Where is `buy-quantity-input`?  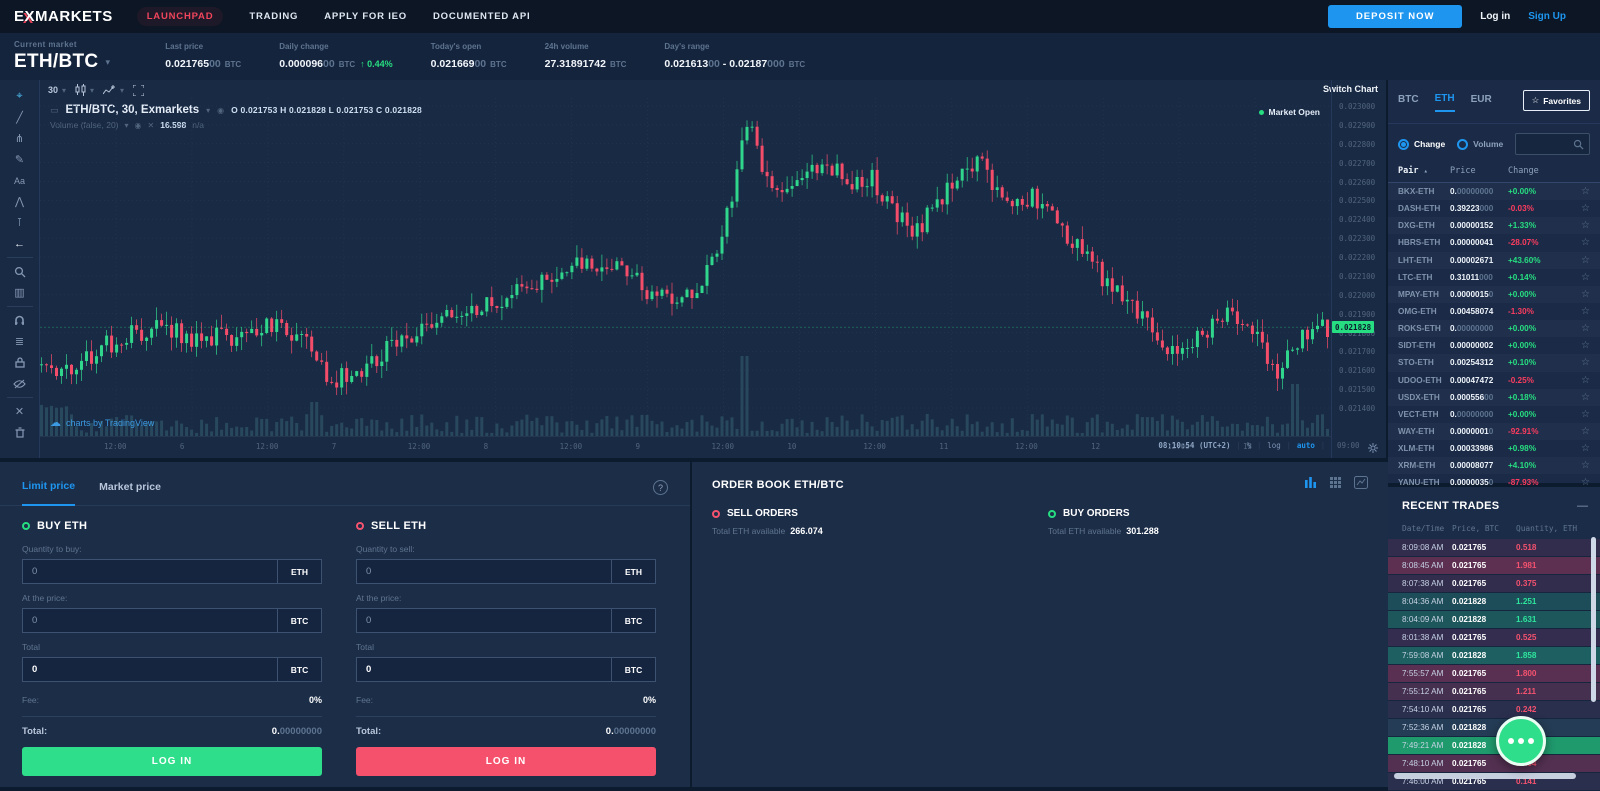 buy-quantity-input is located at coordinates (150, 571).